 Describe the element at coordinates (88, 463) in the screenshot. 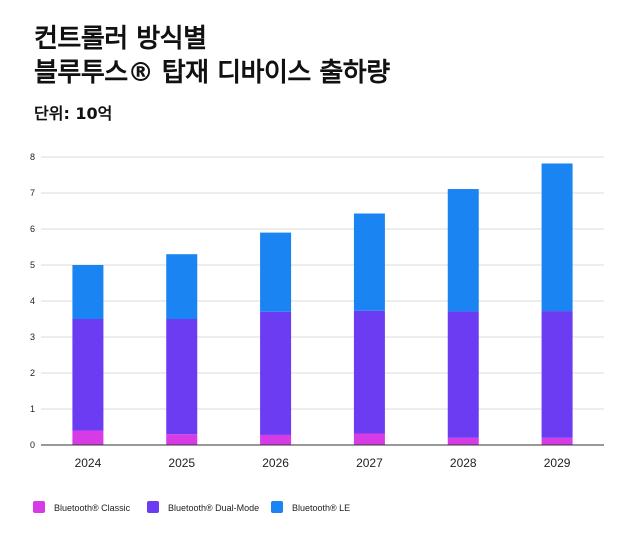

I see `x-tick-label: 2024` at that location.